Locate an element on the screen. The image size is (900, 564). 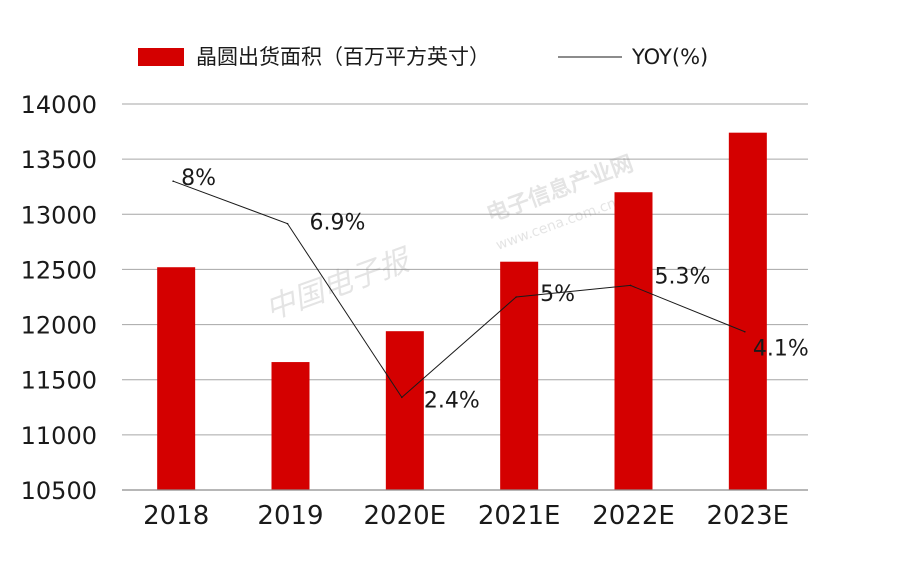
legend-bar-label: 晶圆出货面积（百万平方英寸） is located at coordinates (343, 57).